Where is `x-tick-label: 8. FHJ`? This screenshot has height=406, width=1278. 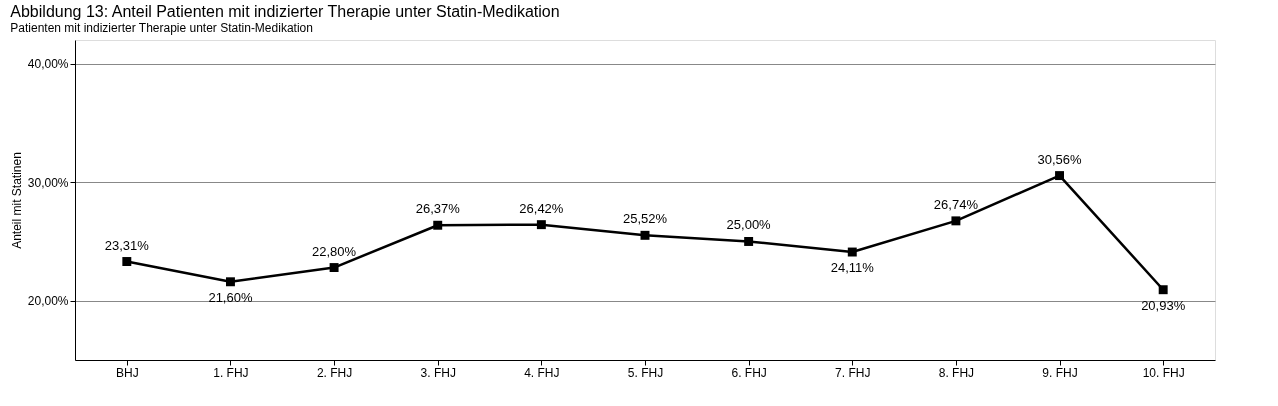
x-tick-label: 8. FHJ is located at coordinates (956, 372).